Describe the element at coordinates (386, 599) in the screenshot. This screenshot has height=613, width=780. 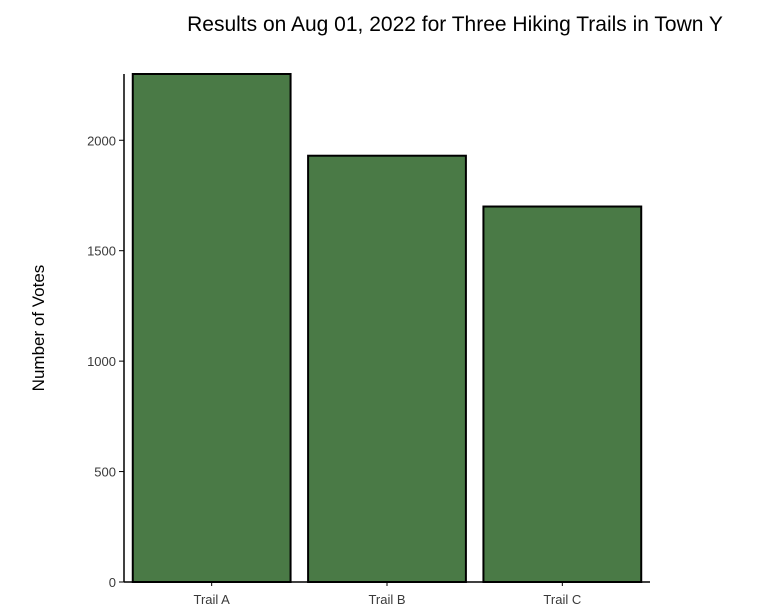
I see `x-tick-label: Trail B` at that location.